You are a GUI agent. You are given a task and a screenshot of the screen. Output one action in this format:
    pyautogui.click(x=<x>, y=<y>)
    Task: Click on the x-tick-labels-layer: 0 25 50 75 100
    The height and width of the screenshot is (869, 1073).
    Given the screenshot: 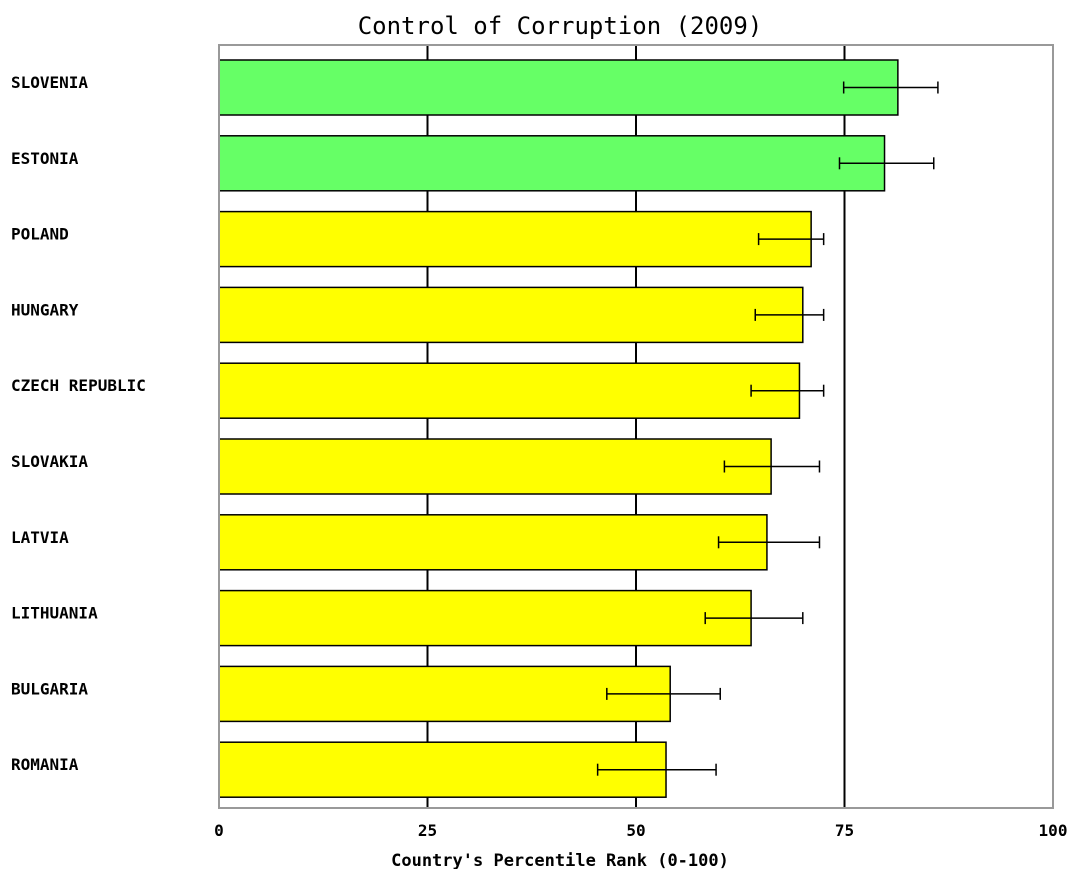 What is the action you would take?
    pyautogui.click(x=640, y=830)
    